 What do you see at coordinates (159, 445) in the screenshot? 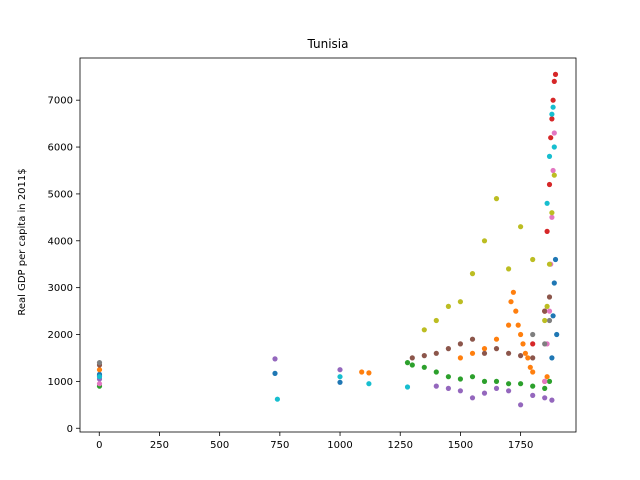
I see `x-tick-label: 250` at bounding box center [159, 445].